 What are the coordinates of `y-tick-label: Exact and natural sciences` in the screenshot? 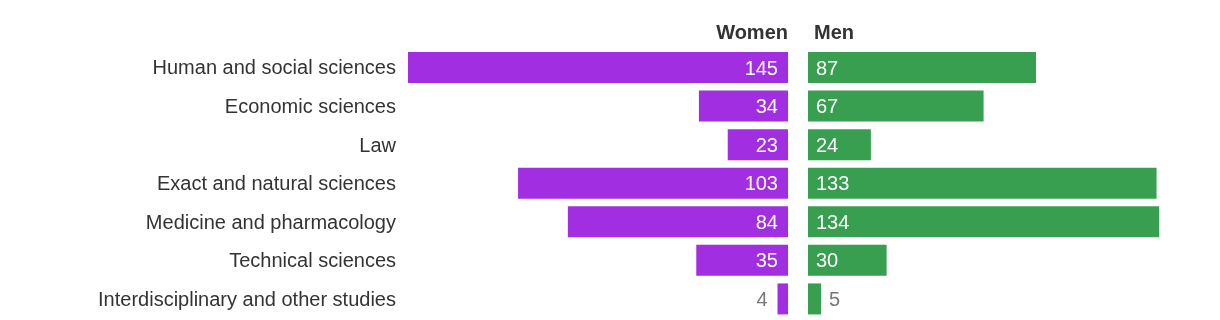 It's located at (276, 183).